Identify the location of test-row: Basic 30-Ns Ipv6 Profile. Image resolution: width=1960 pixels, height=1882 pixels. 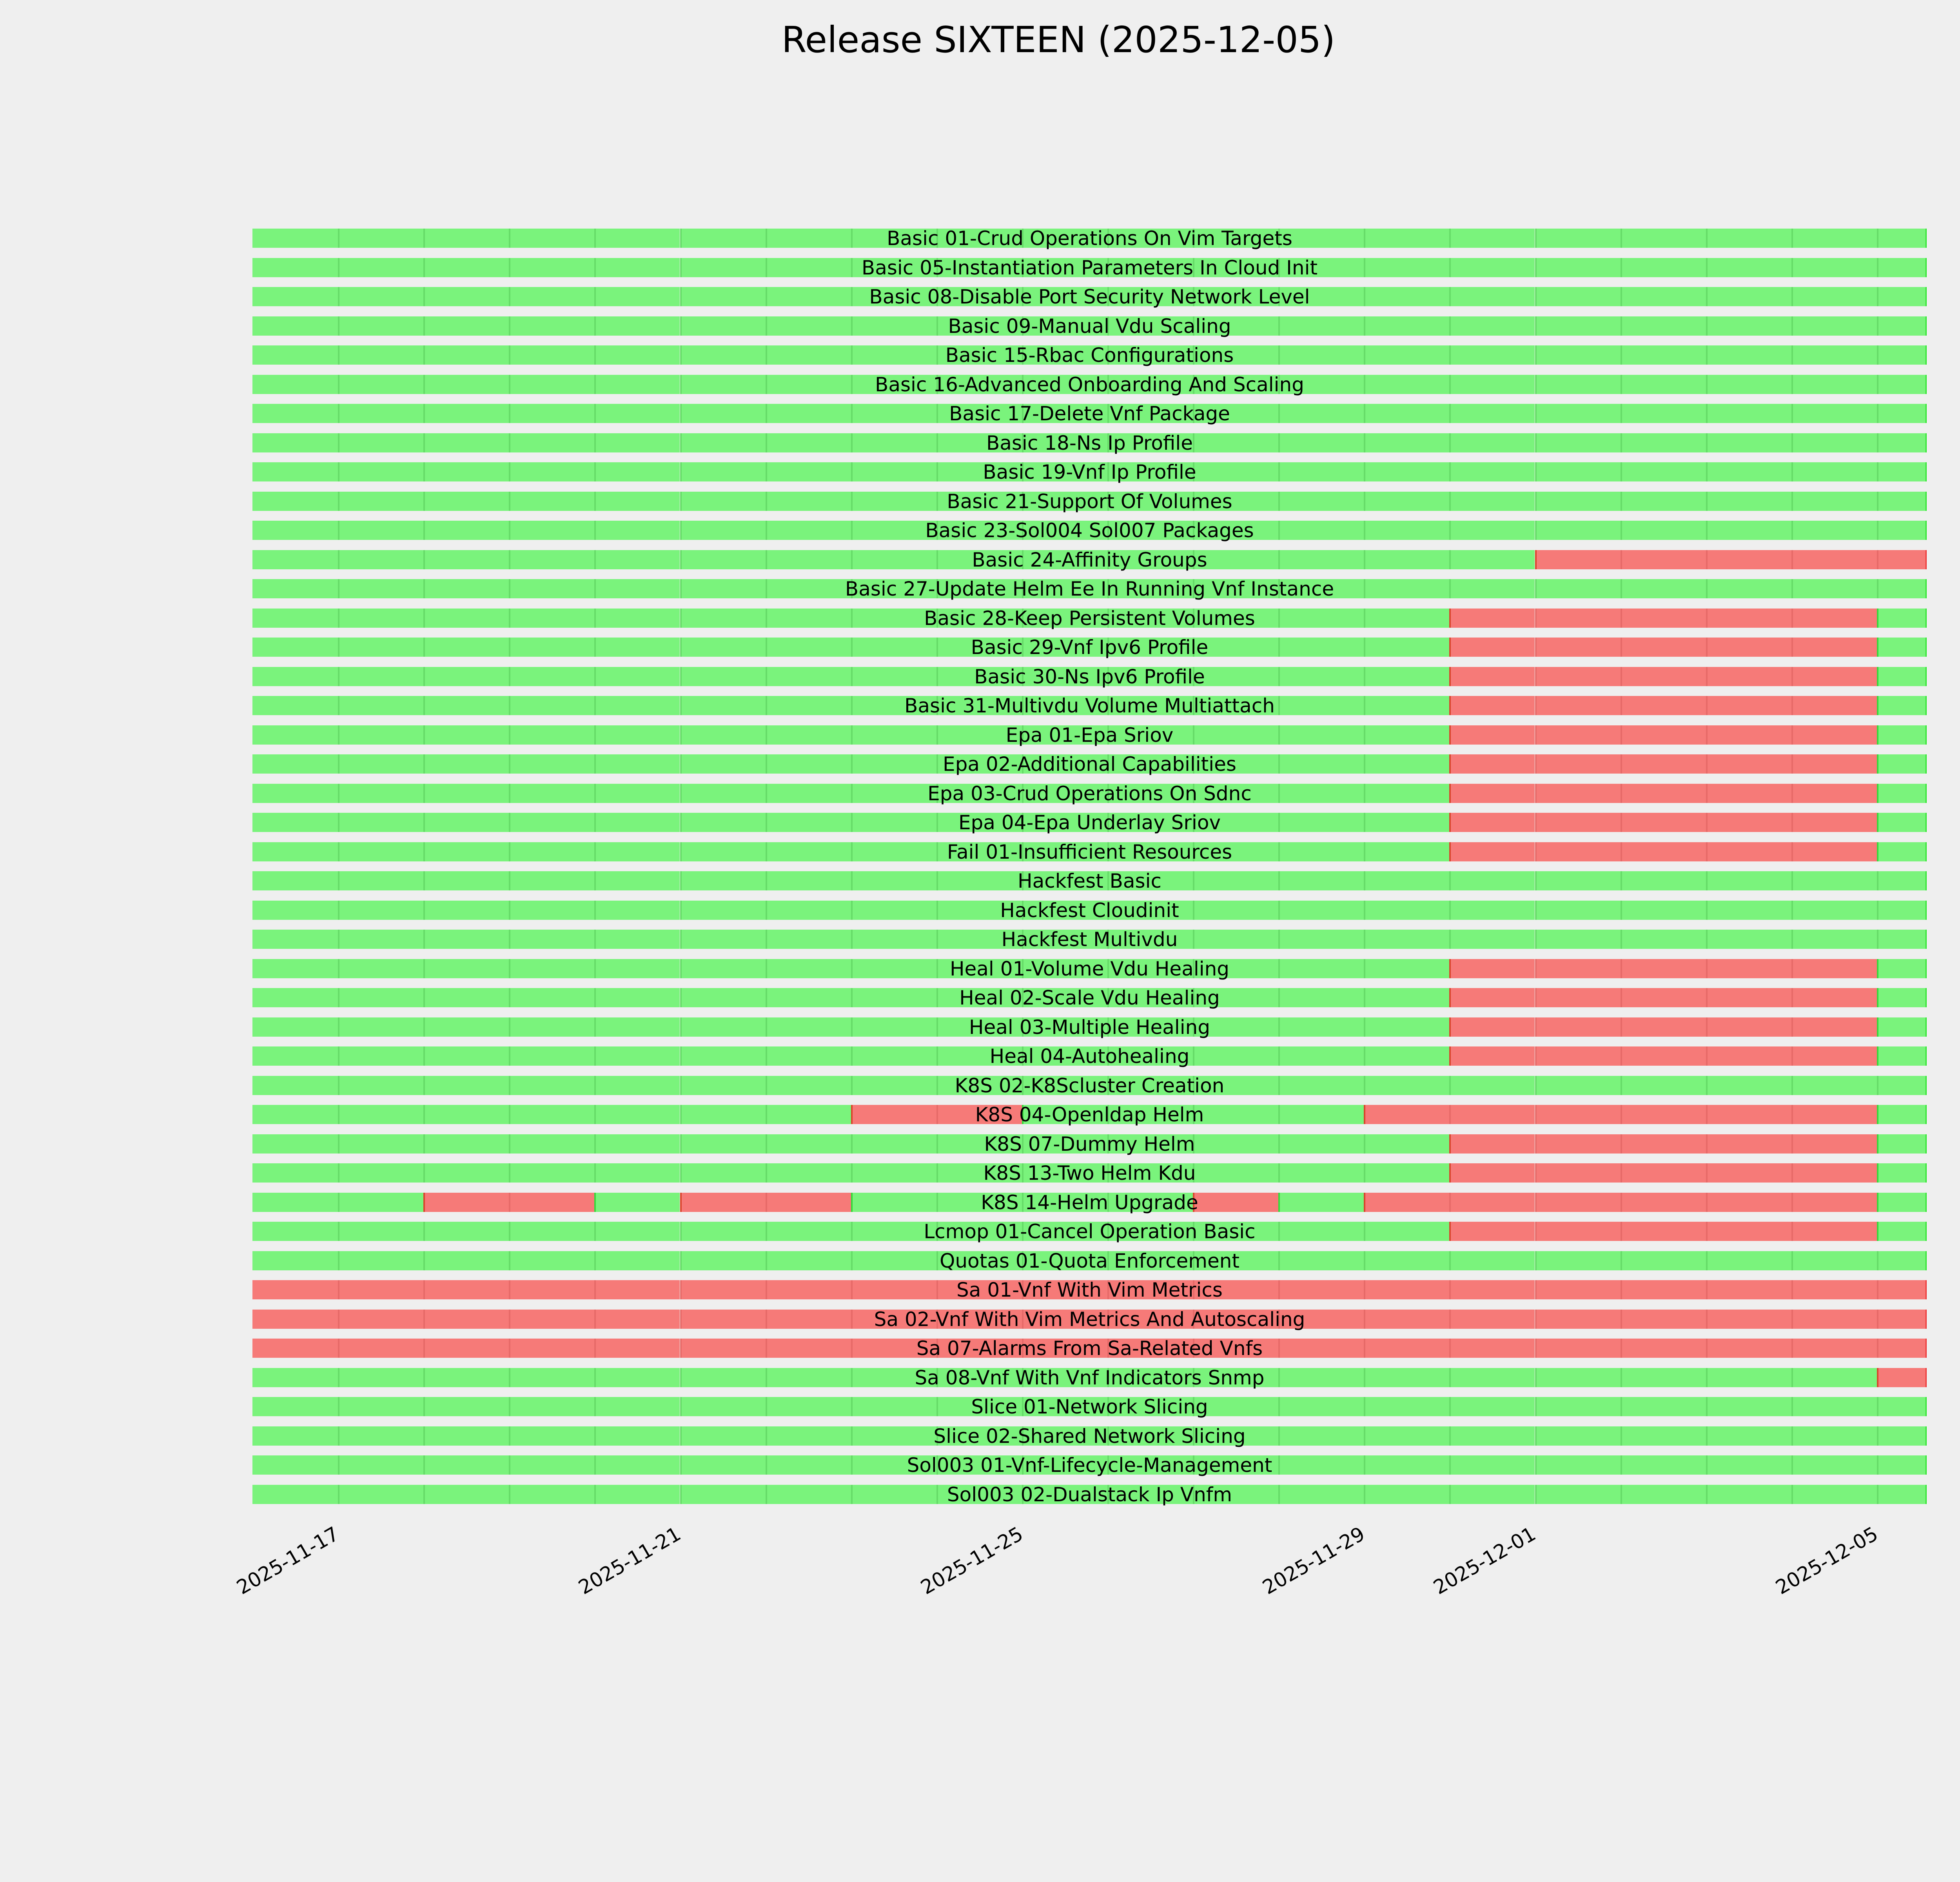
(1089, 677).